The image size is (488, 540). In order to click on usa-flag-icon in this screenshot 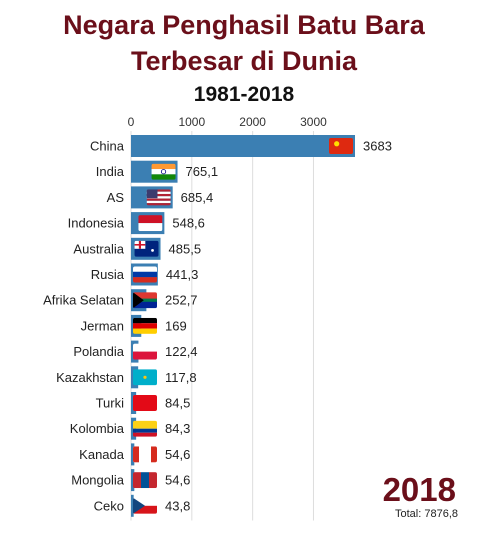, I will do `click(158, 197)`.